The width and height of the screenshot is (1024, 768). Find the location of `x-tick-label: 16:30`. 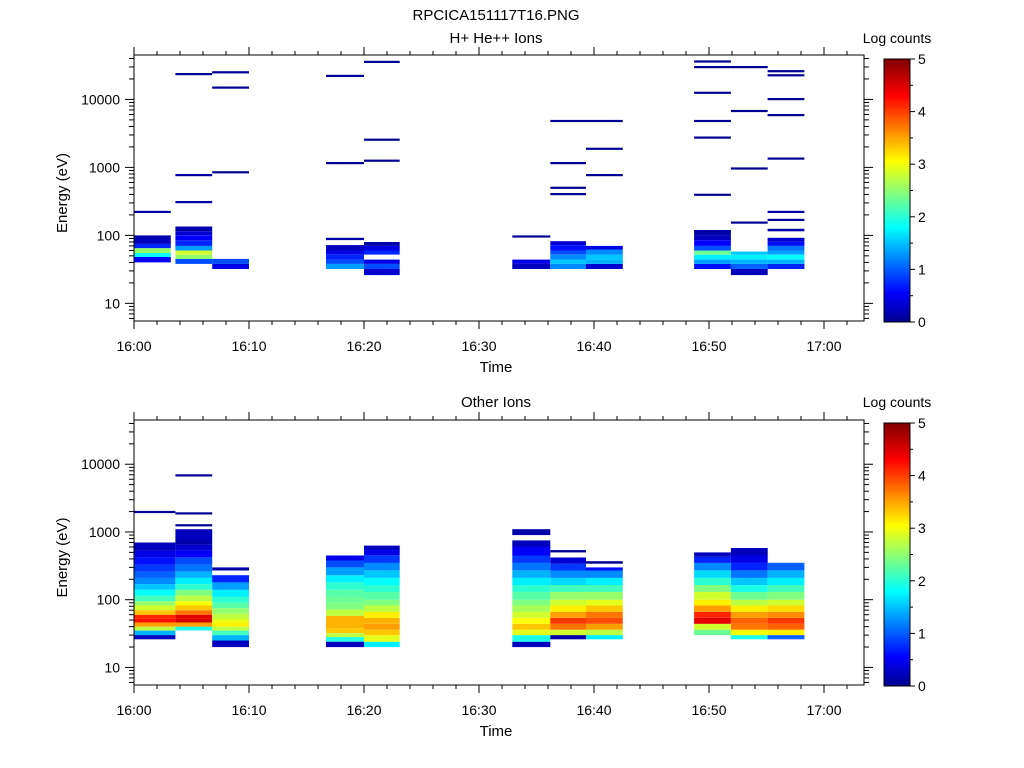

x-tick-label: 16:30 is located at coordinates (478, 346).